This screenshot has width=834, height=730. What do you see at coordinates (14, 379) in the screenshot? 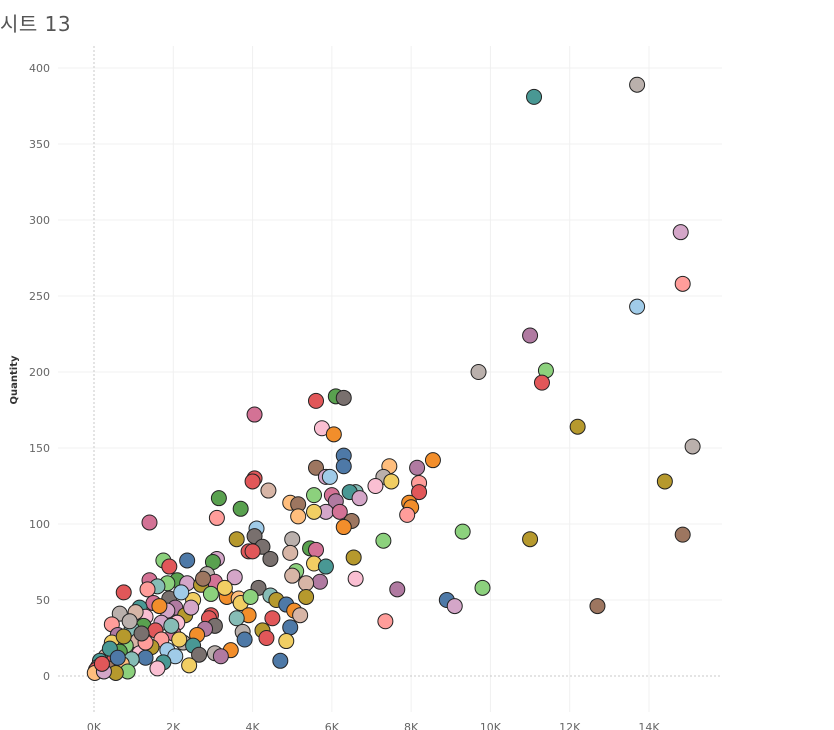
I see `y-axis-title: Quantity` at bounding box center [14, 379].